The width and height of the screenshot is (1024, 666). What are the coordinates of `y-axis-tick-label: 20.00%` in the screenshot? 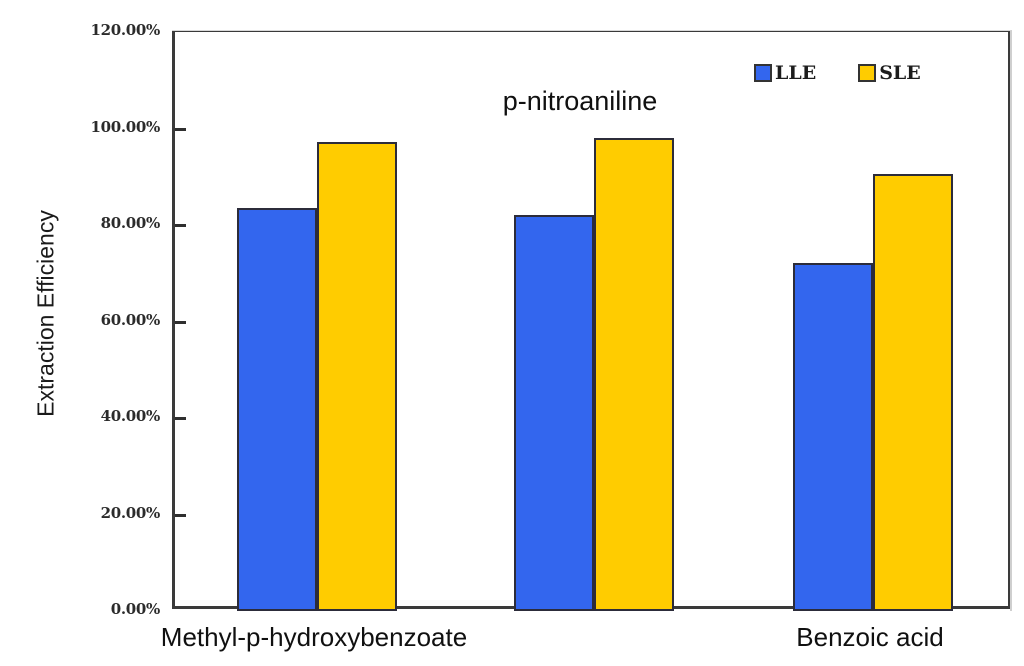 It's located at (130, 512).